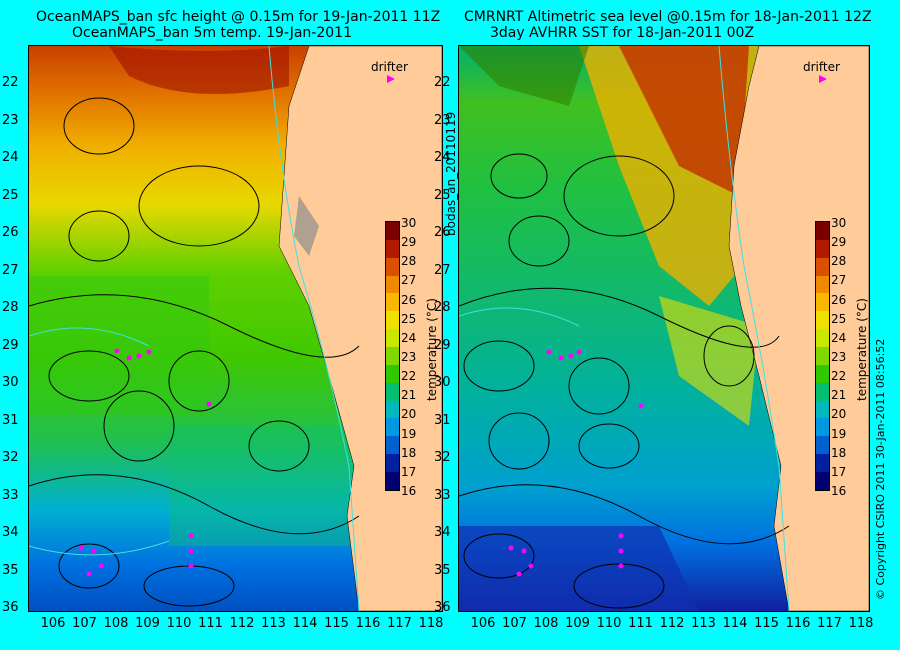  Describe the element at coordinates (442, 195) in the screenshot. I see `latitude-tick-label: 25` at that location.